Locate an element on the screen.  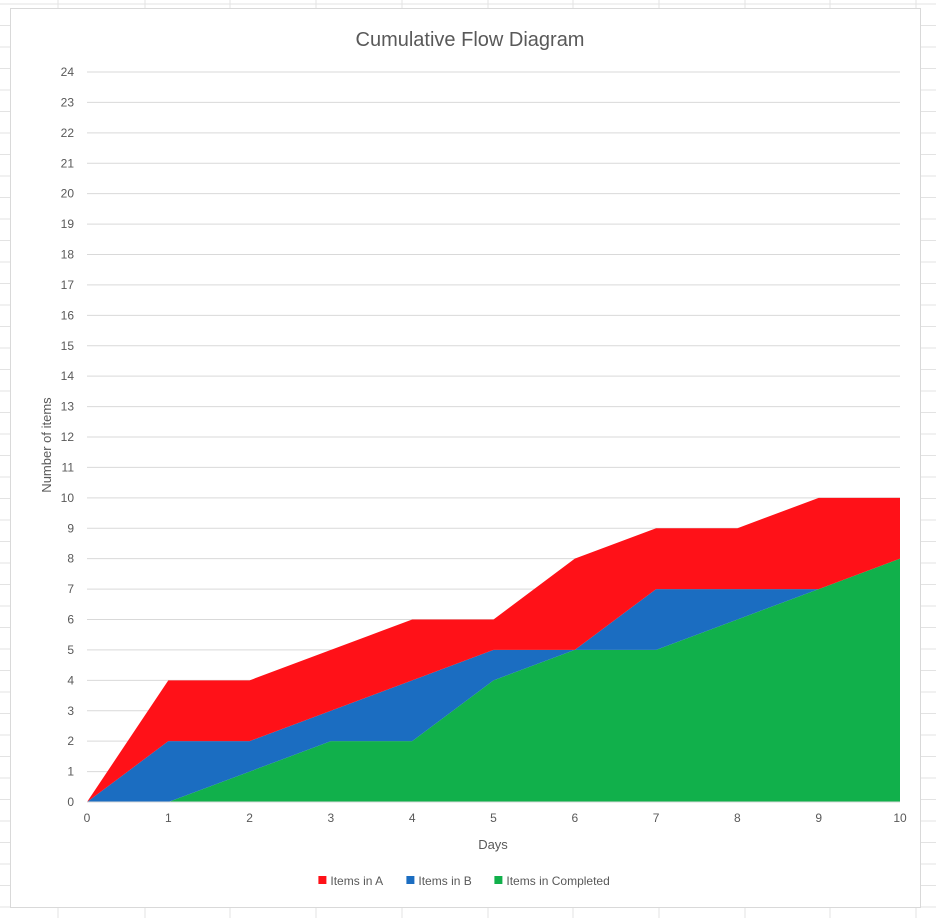
y-tick-6: 6 is located at coordinates (70, 620).